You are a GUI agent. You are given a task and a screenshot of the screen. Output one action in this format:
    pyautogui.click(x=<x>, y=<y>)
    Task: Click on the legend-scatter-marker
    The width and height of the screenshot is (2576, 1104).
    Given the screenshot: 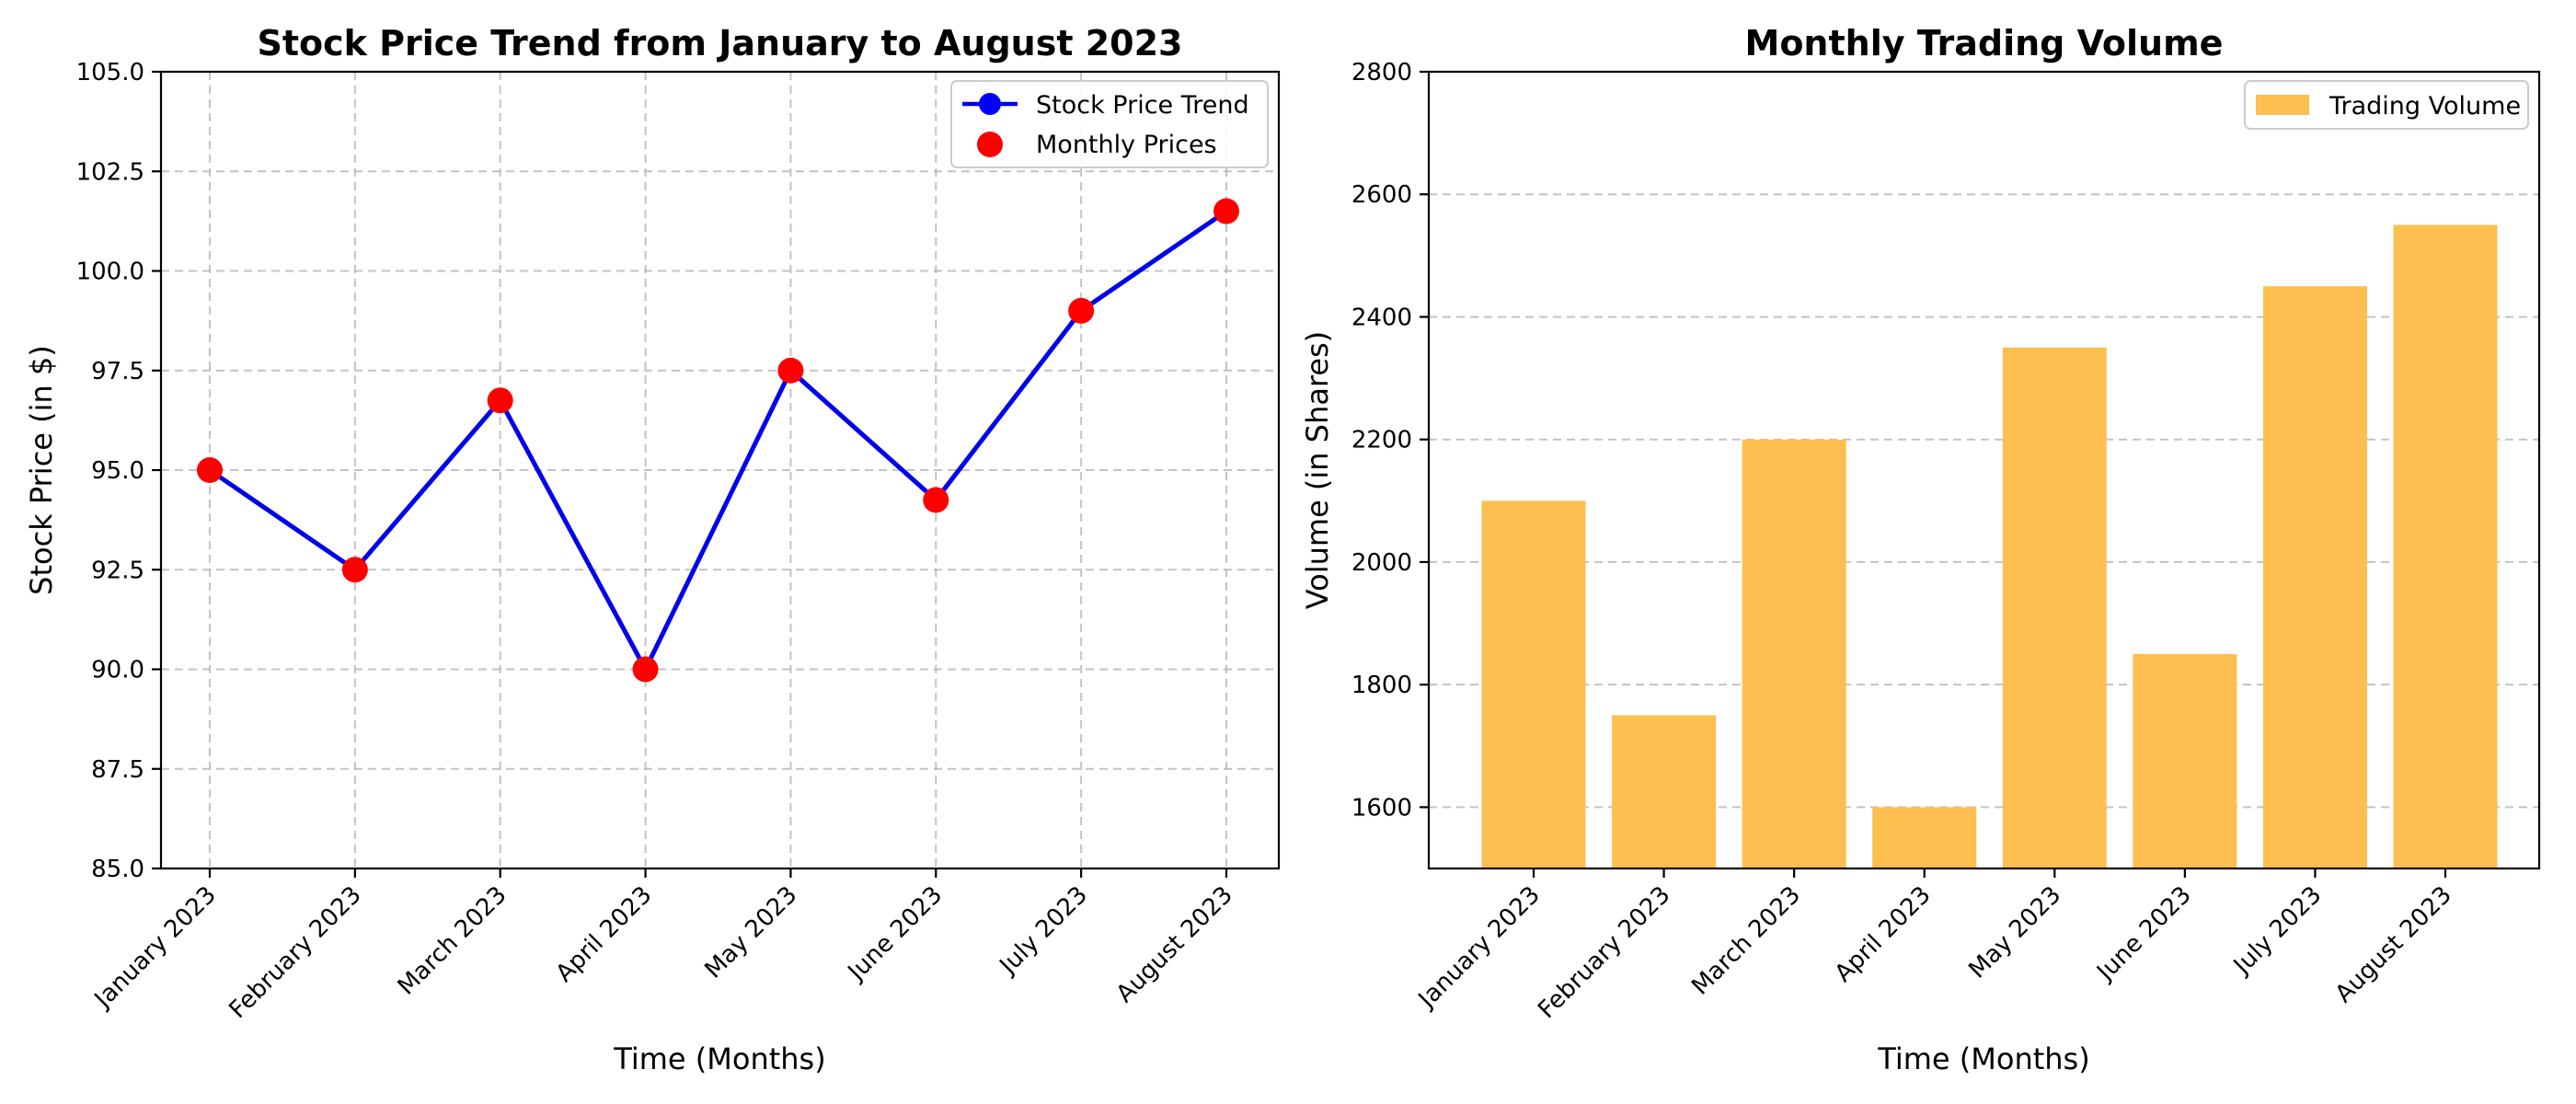 What is the action you would take?
    pyautogui.click(x=990, y=144)
    